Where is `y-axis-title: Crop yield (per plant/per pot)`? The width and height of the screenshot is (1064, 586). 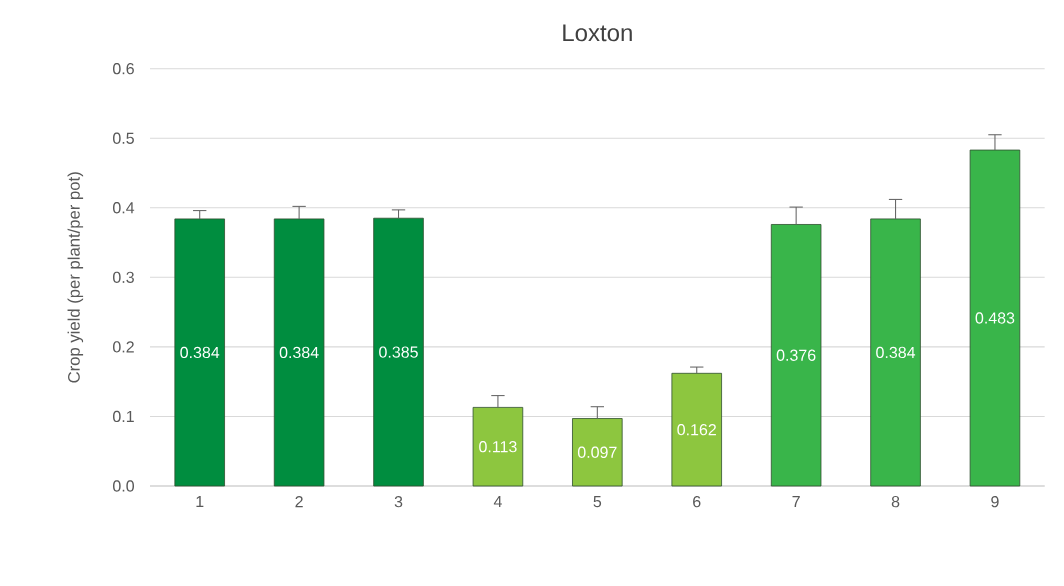
y-axis-title: Crop yield (per plant/per pot) is located at coordinates (75, 277).